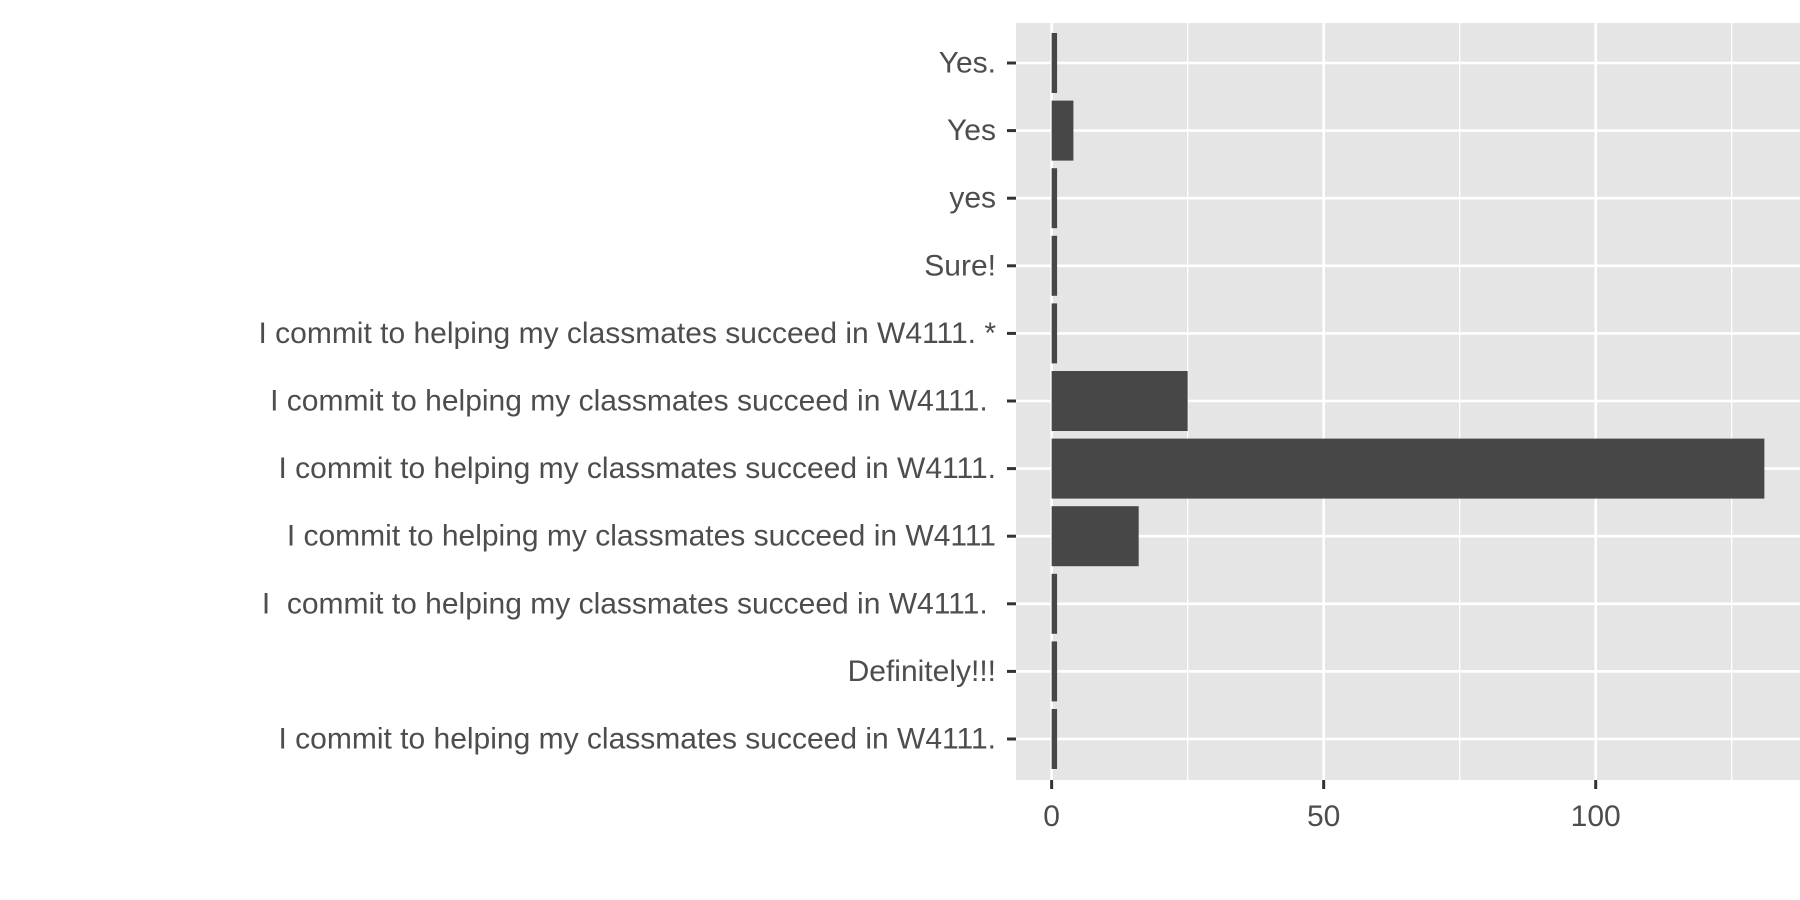 The image size is (1800, 900). I want to click on y-tick-label: Definitely!!!, so click(922, 671).